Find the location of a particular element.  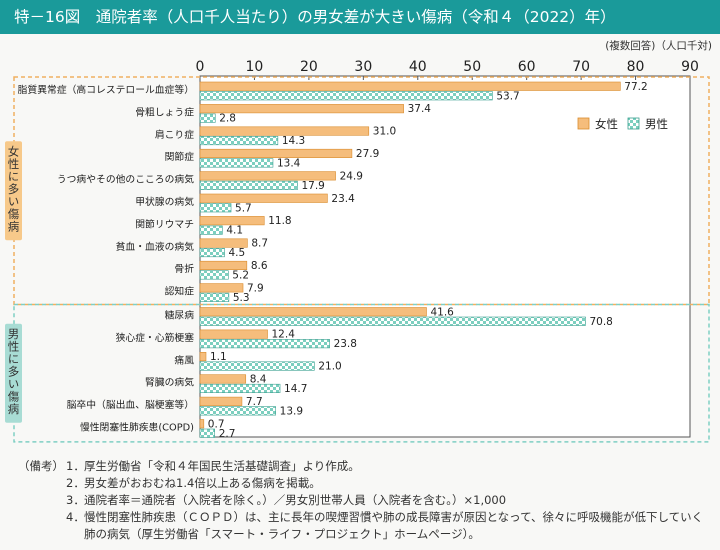

male-value-label: 23.8 is located at coordinates (345, 344).